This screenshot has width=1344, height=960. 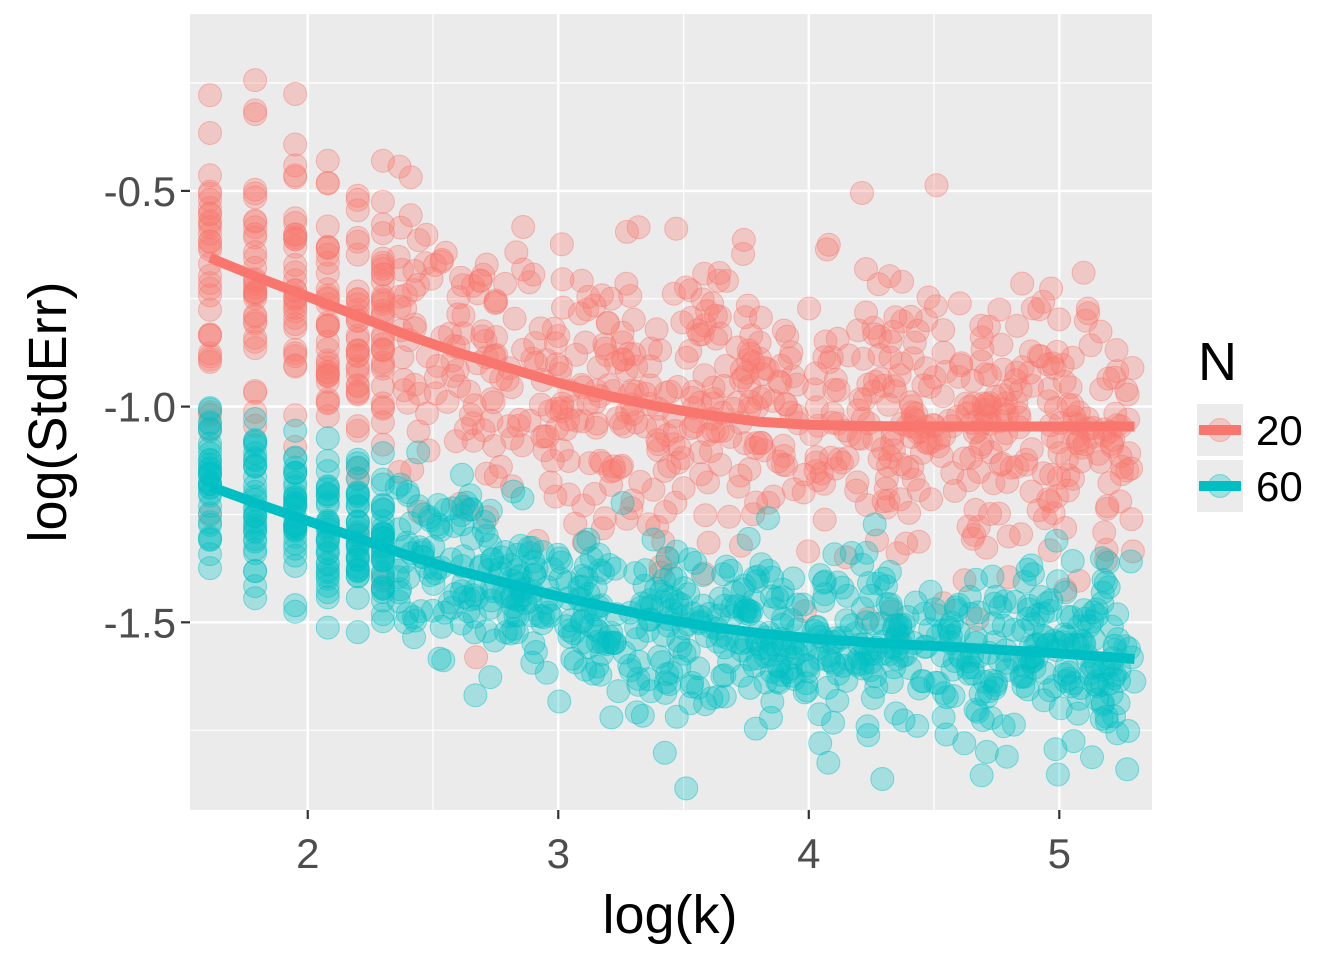 What do you see at coordinates (307, 853) in the screenshot?
I see `x-tick-label: 2` at bounding box center [307, 853].